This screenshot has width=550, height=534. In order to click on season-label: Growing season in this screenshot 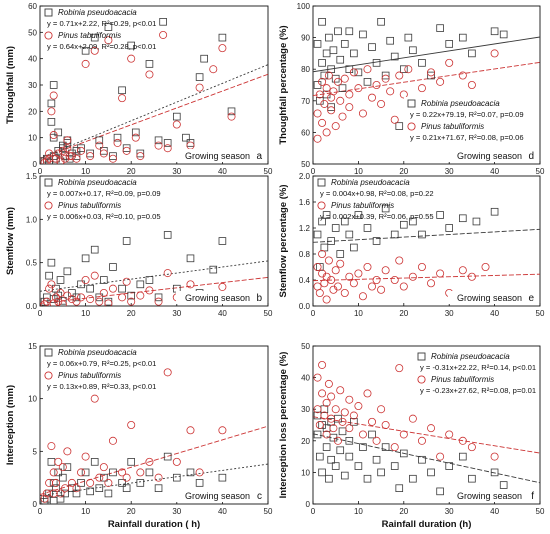, I will do `click(217, 156)`.